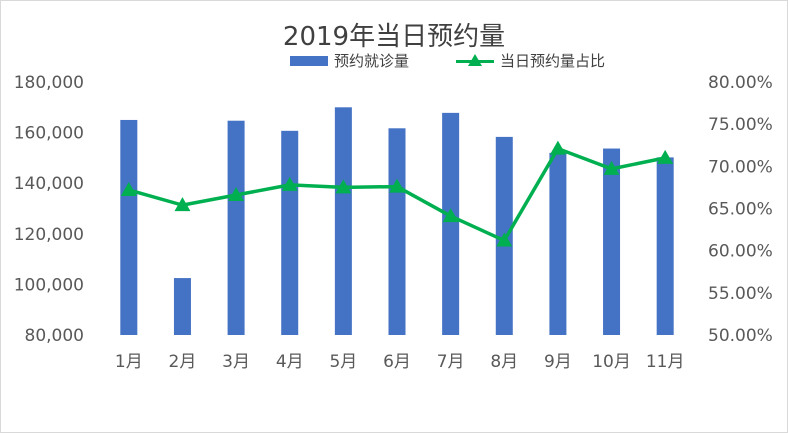  Describe the element at coordinates (183, 362) in the screenshot. I see `x-tick-label: 2月` at that location.